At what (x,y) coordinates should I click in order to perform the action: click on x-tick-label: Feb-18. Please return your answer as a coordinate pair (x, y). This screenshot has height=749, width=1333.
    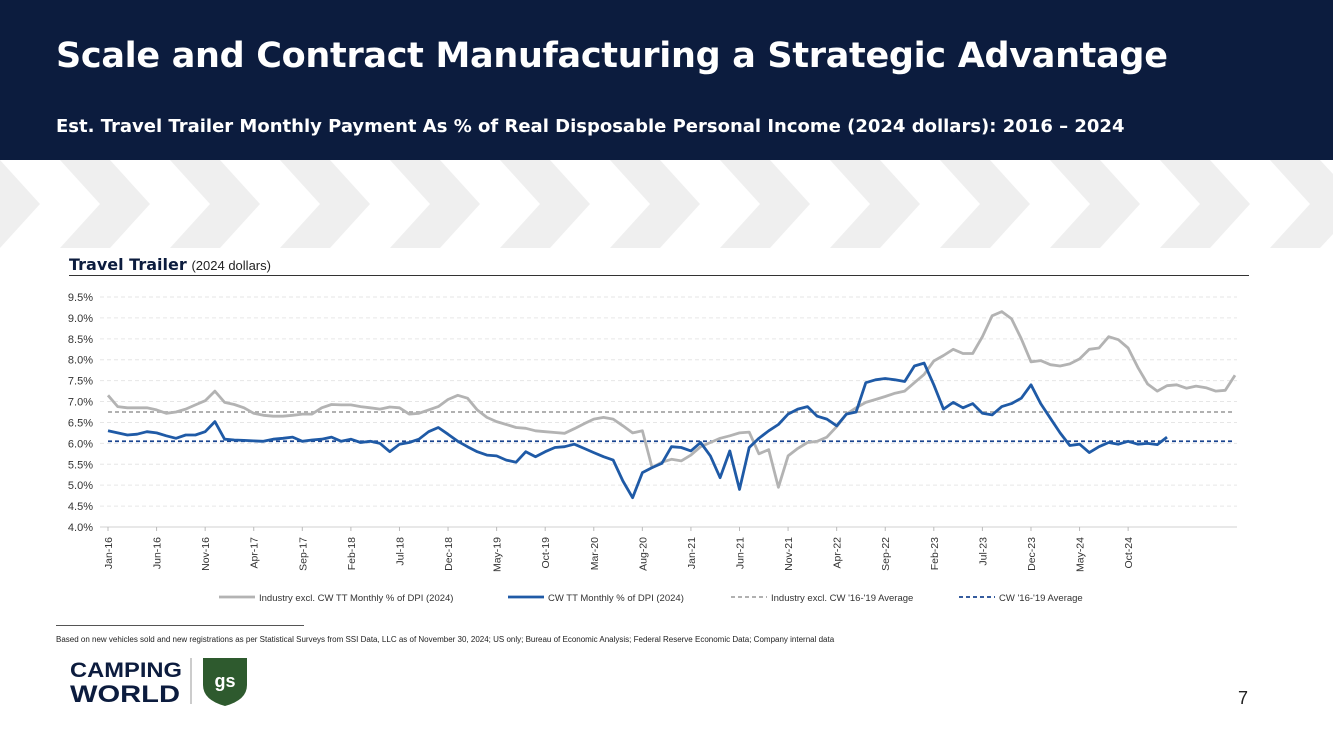
    Looking at the image, I should click on (352, 553).